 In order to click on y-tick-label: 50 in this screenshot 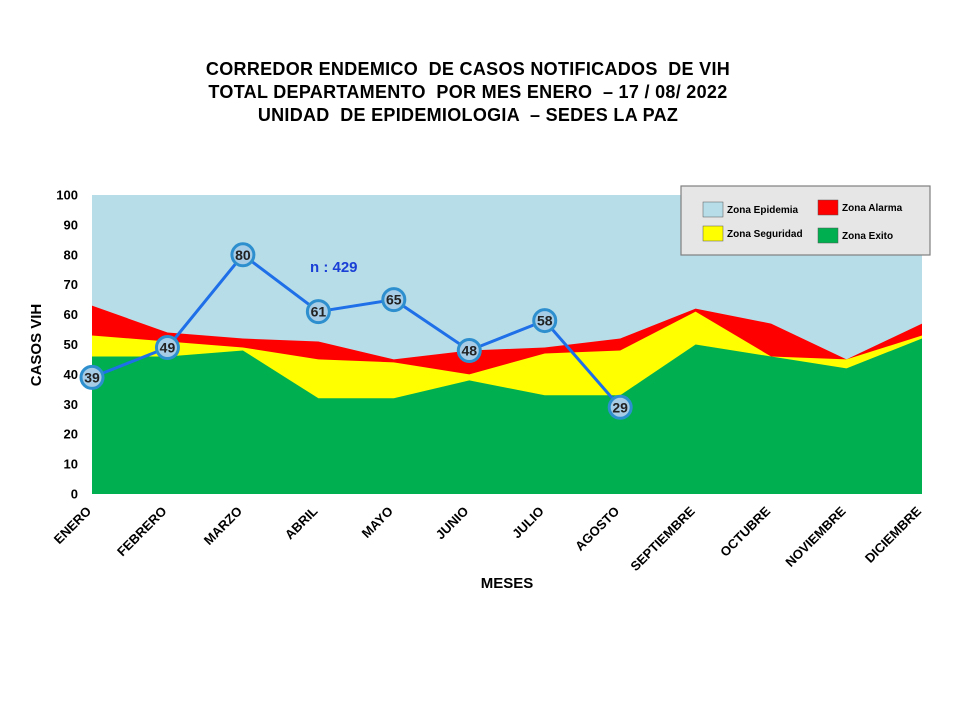, I will do `click(71, 344)`.